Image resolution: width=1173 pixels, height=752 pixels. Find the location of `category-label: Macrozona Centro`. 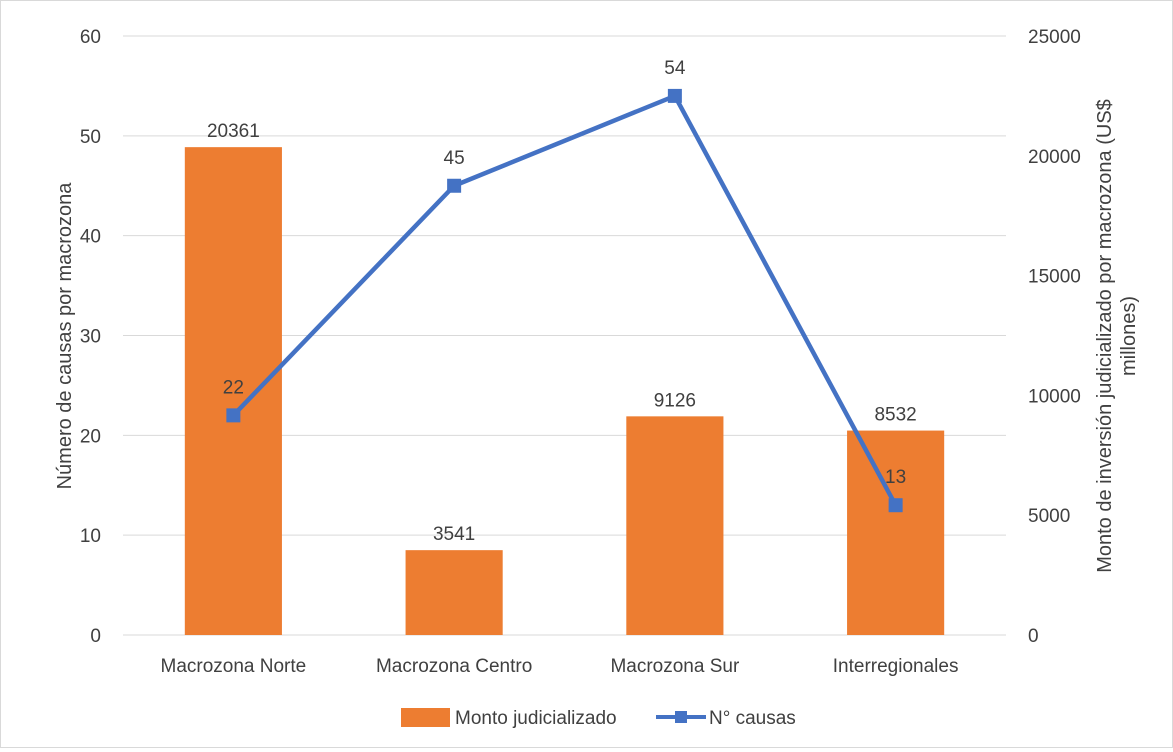

category-label: Macrozona Centro is located at coordinates (454, 666).